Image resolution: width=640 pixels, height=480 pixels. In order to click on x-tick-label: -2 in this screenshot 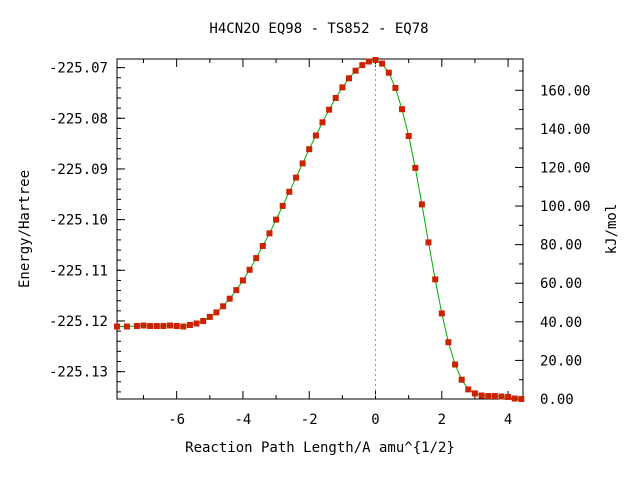, I will do `click(309, 420)`.